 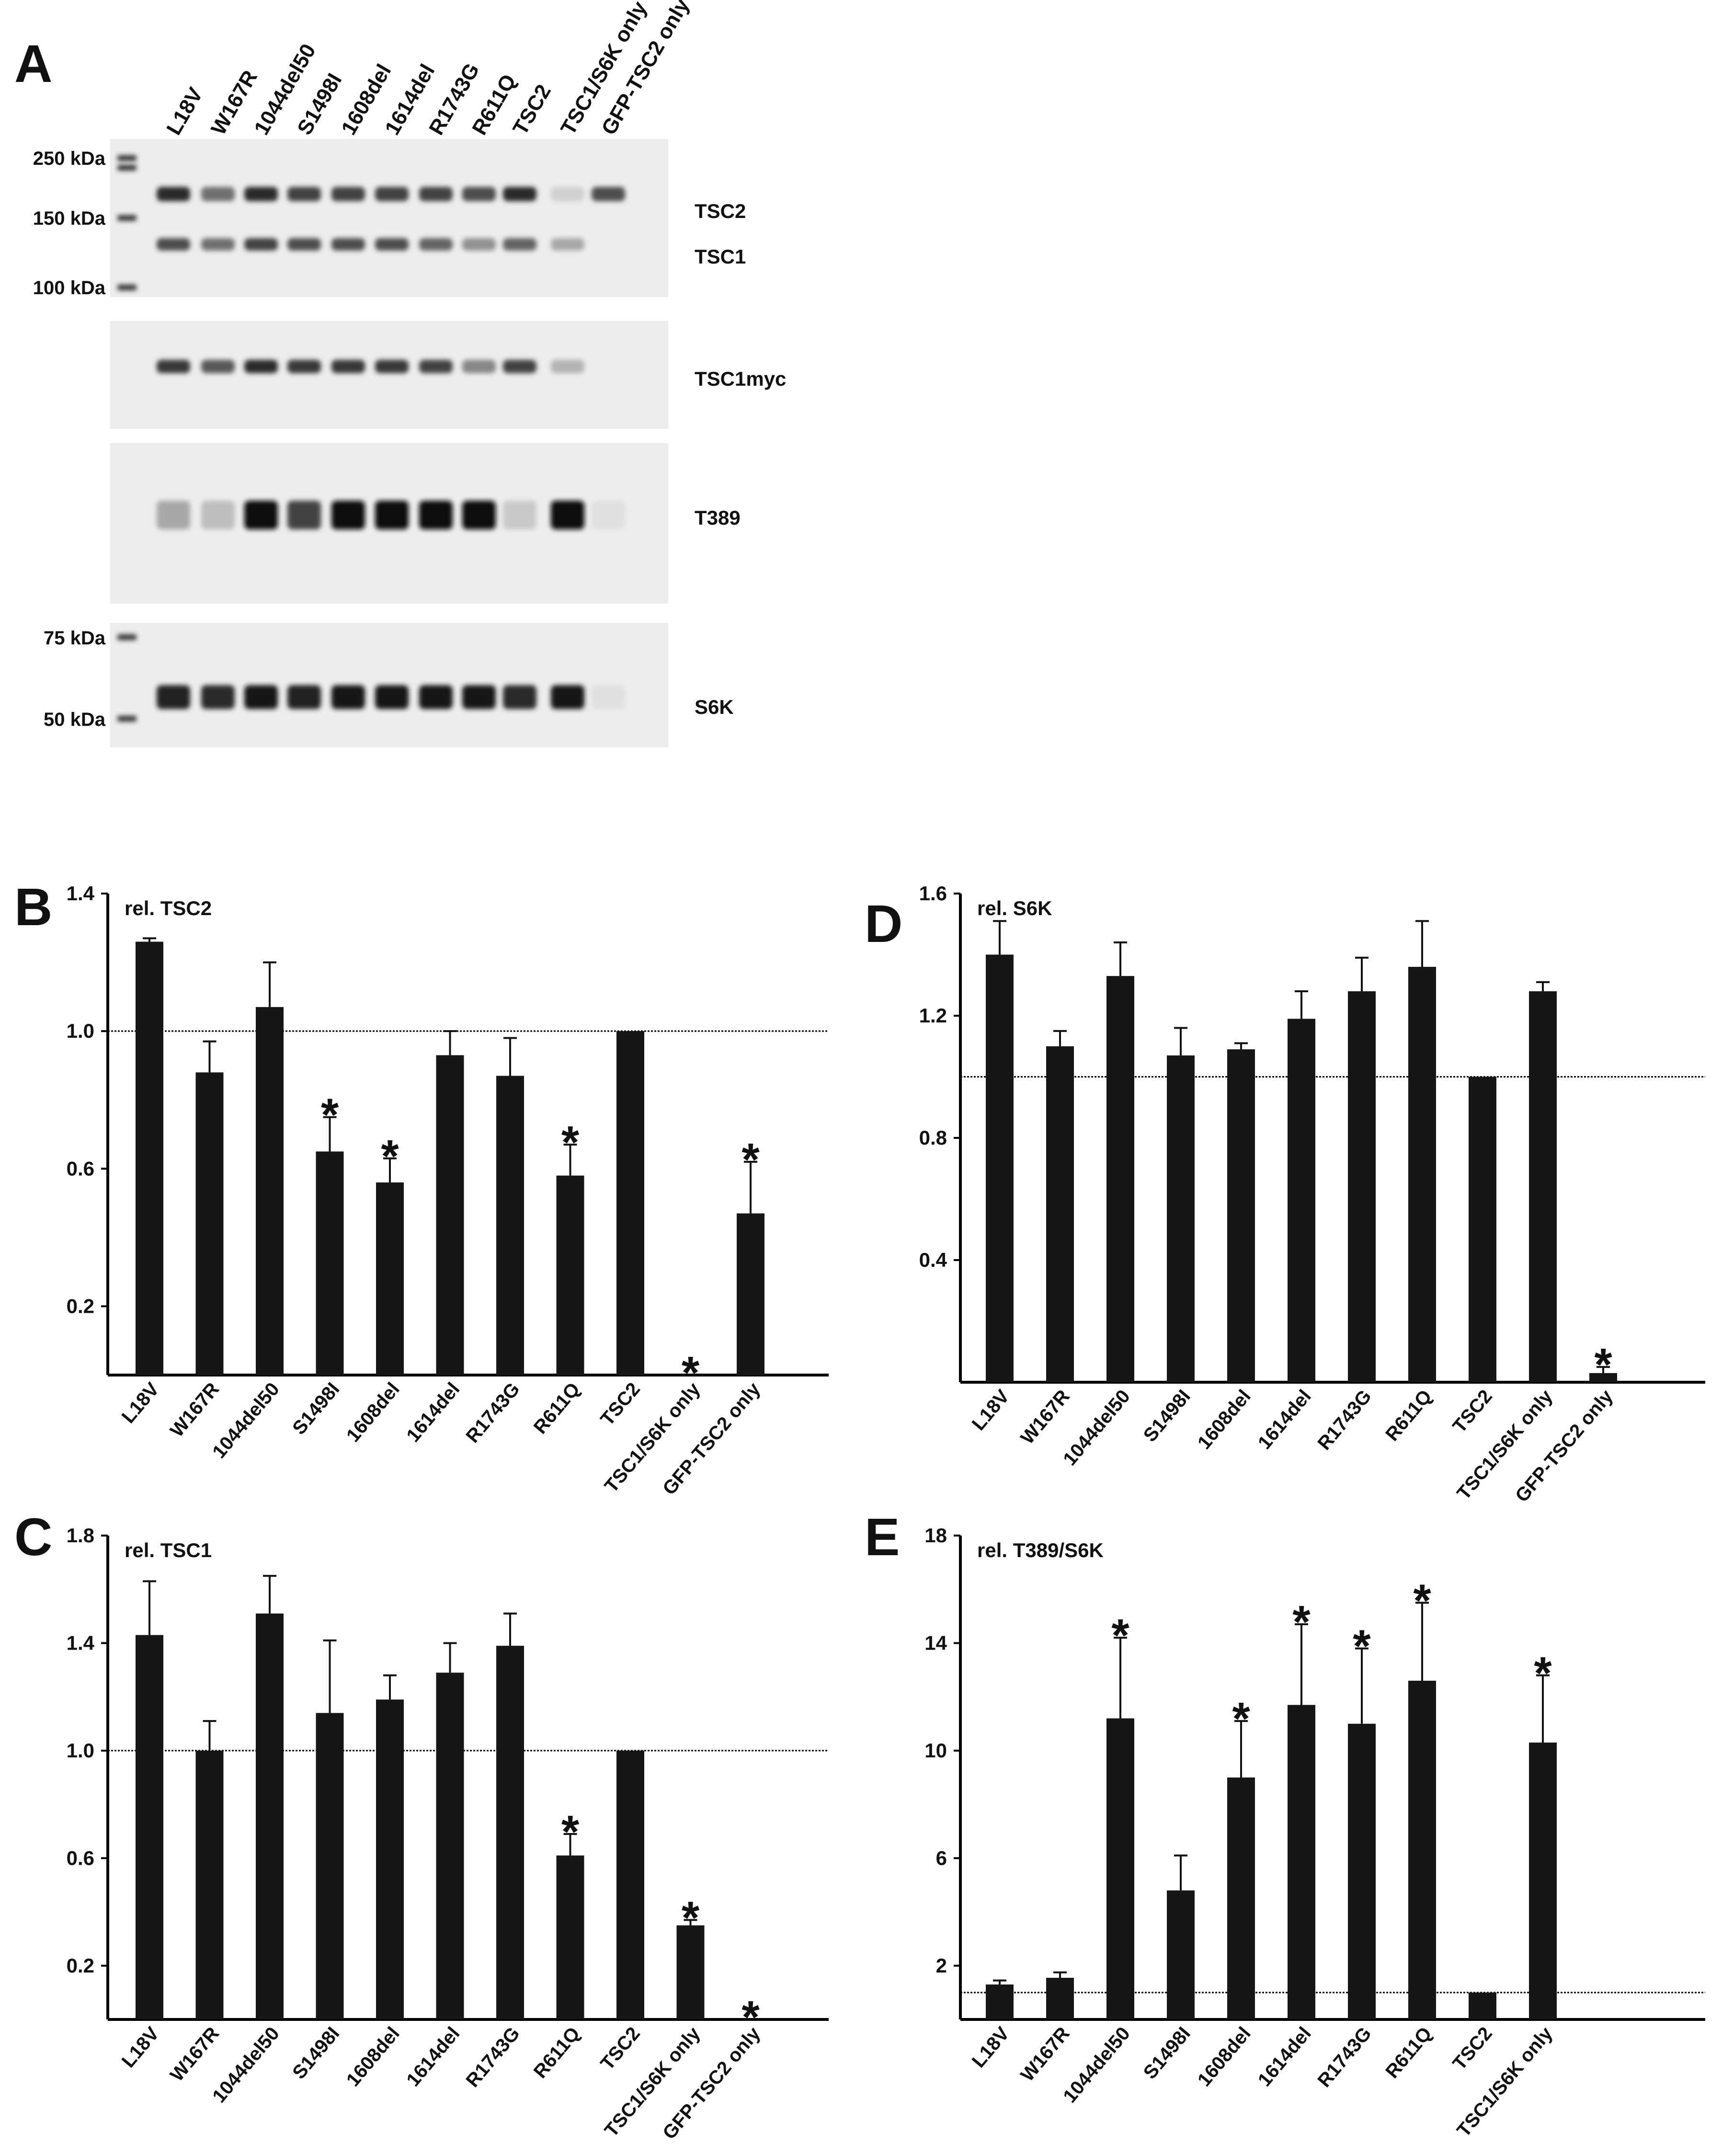 I want to click on bar-tsc1-s6k-only, so click(x=690, y=1972).